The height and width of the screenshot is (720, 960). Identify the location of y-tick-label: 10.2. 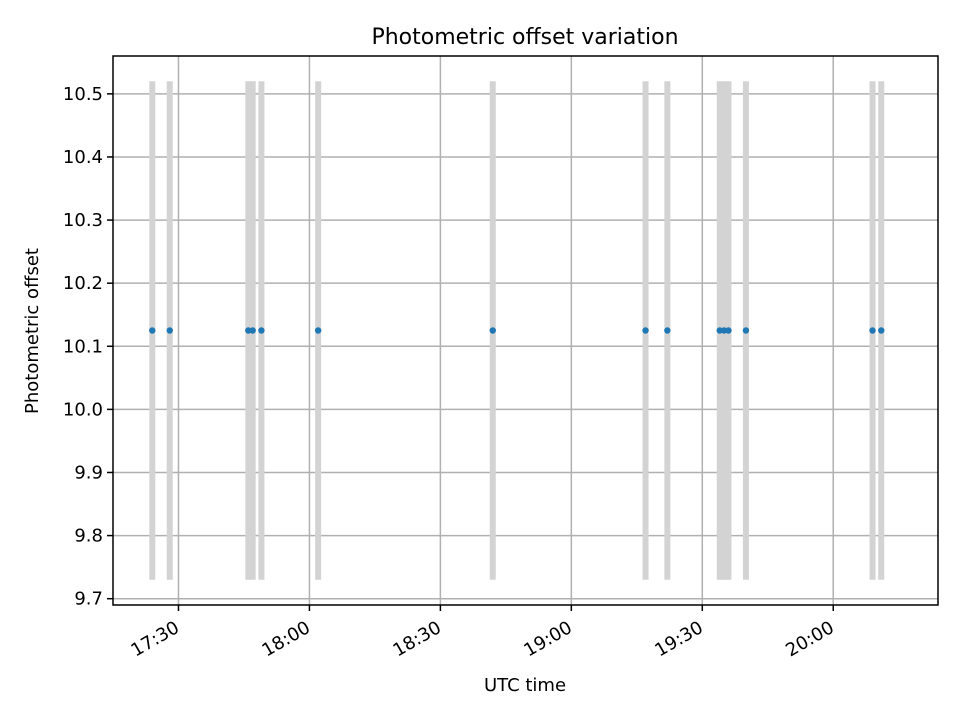
(83, 283).